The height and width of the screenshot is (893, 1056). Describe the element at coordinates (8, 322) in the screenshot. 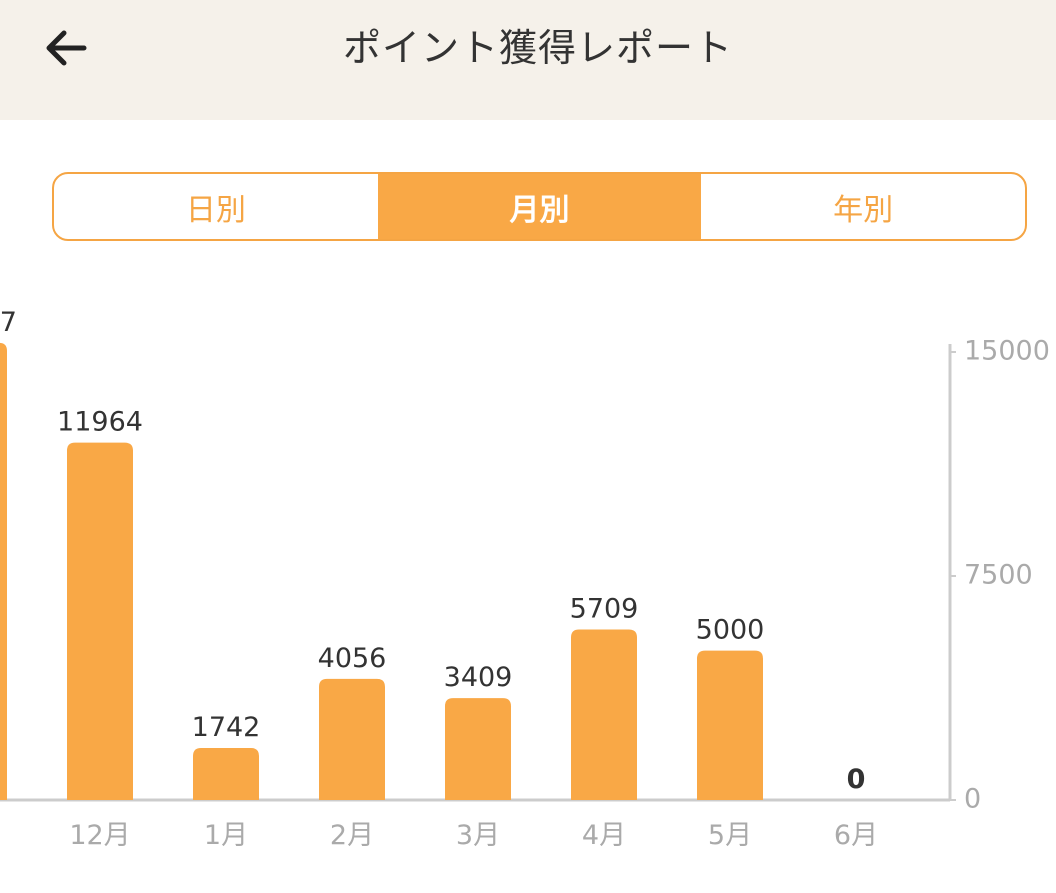

I see `value-label: 15307` at that location.